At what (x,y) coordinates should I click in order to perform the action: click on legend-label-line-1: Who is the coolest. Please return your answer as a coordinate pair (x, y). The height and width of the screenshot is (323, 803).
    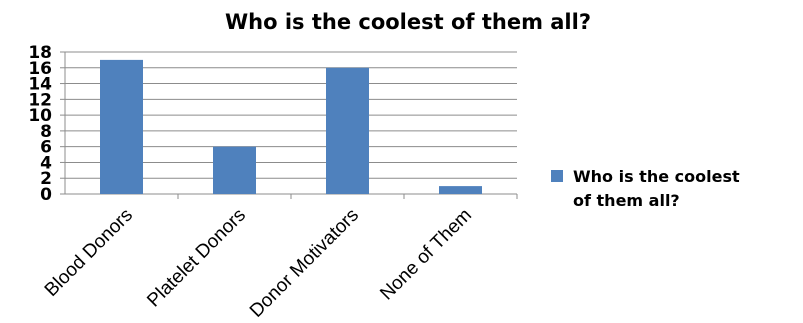
    Looking at the image, I should click on (656, 176).